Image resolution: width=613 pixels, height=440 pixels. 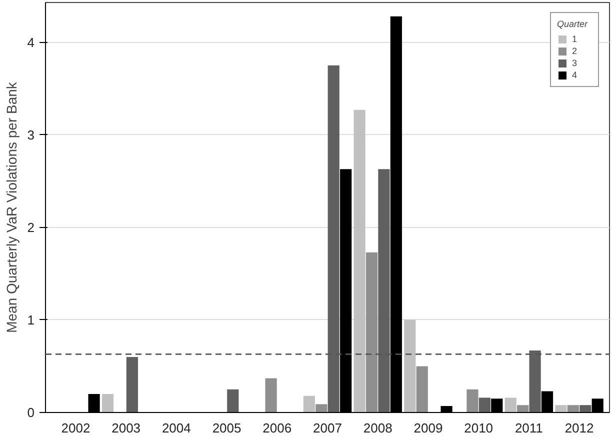 What do you see at coordinates (31, 134) in the screenshot?
I see `y-tick-label: 3` at bounding box center [31, 134].